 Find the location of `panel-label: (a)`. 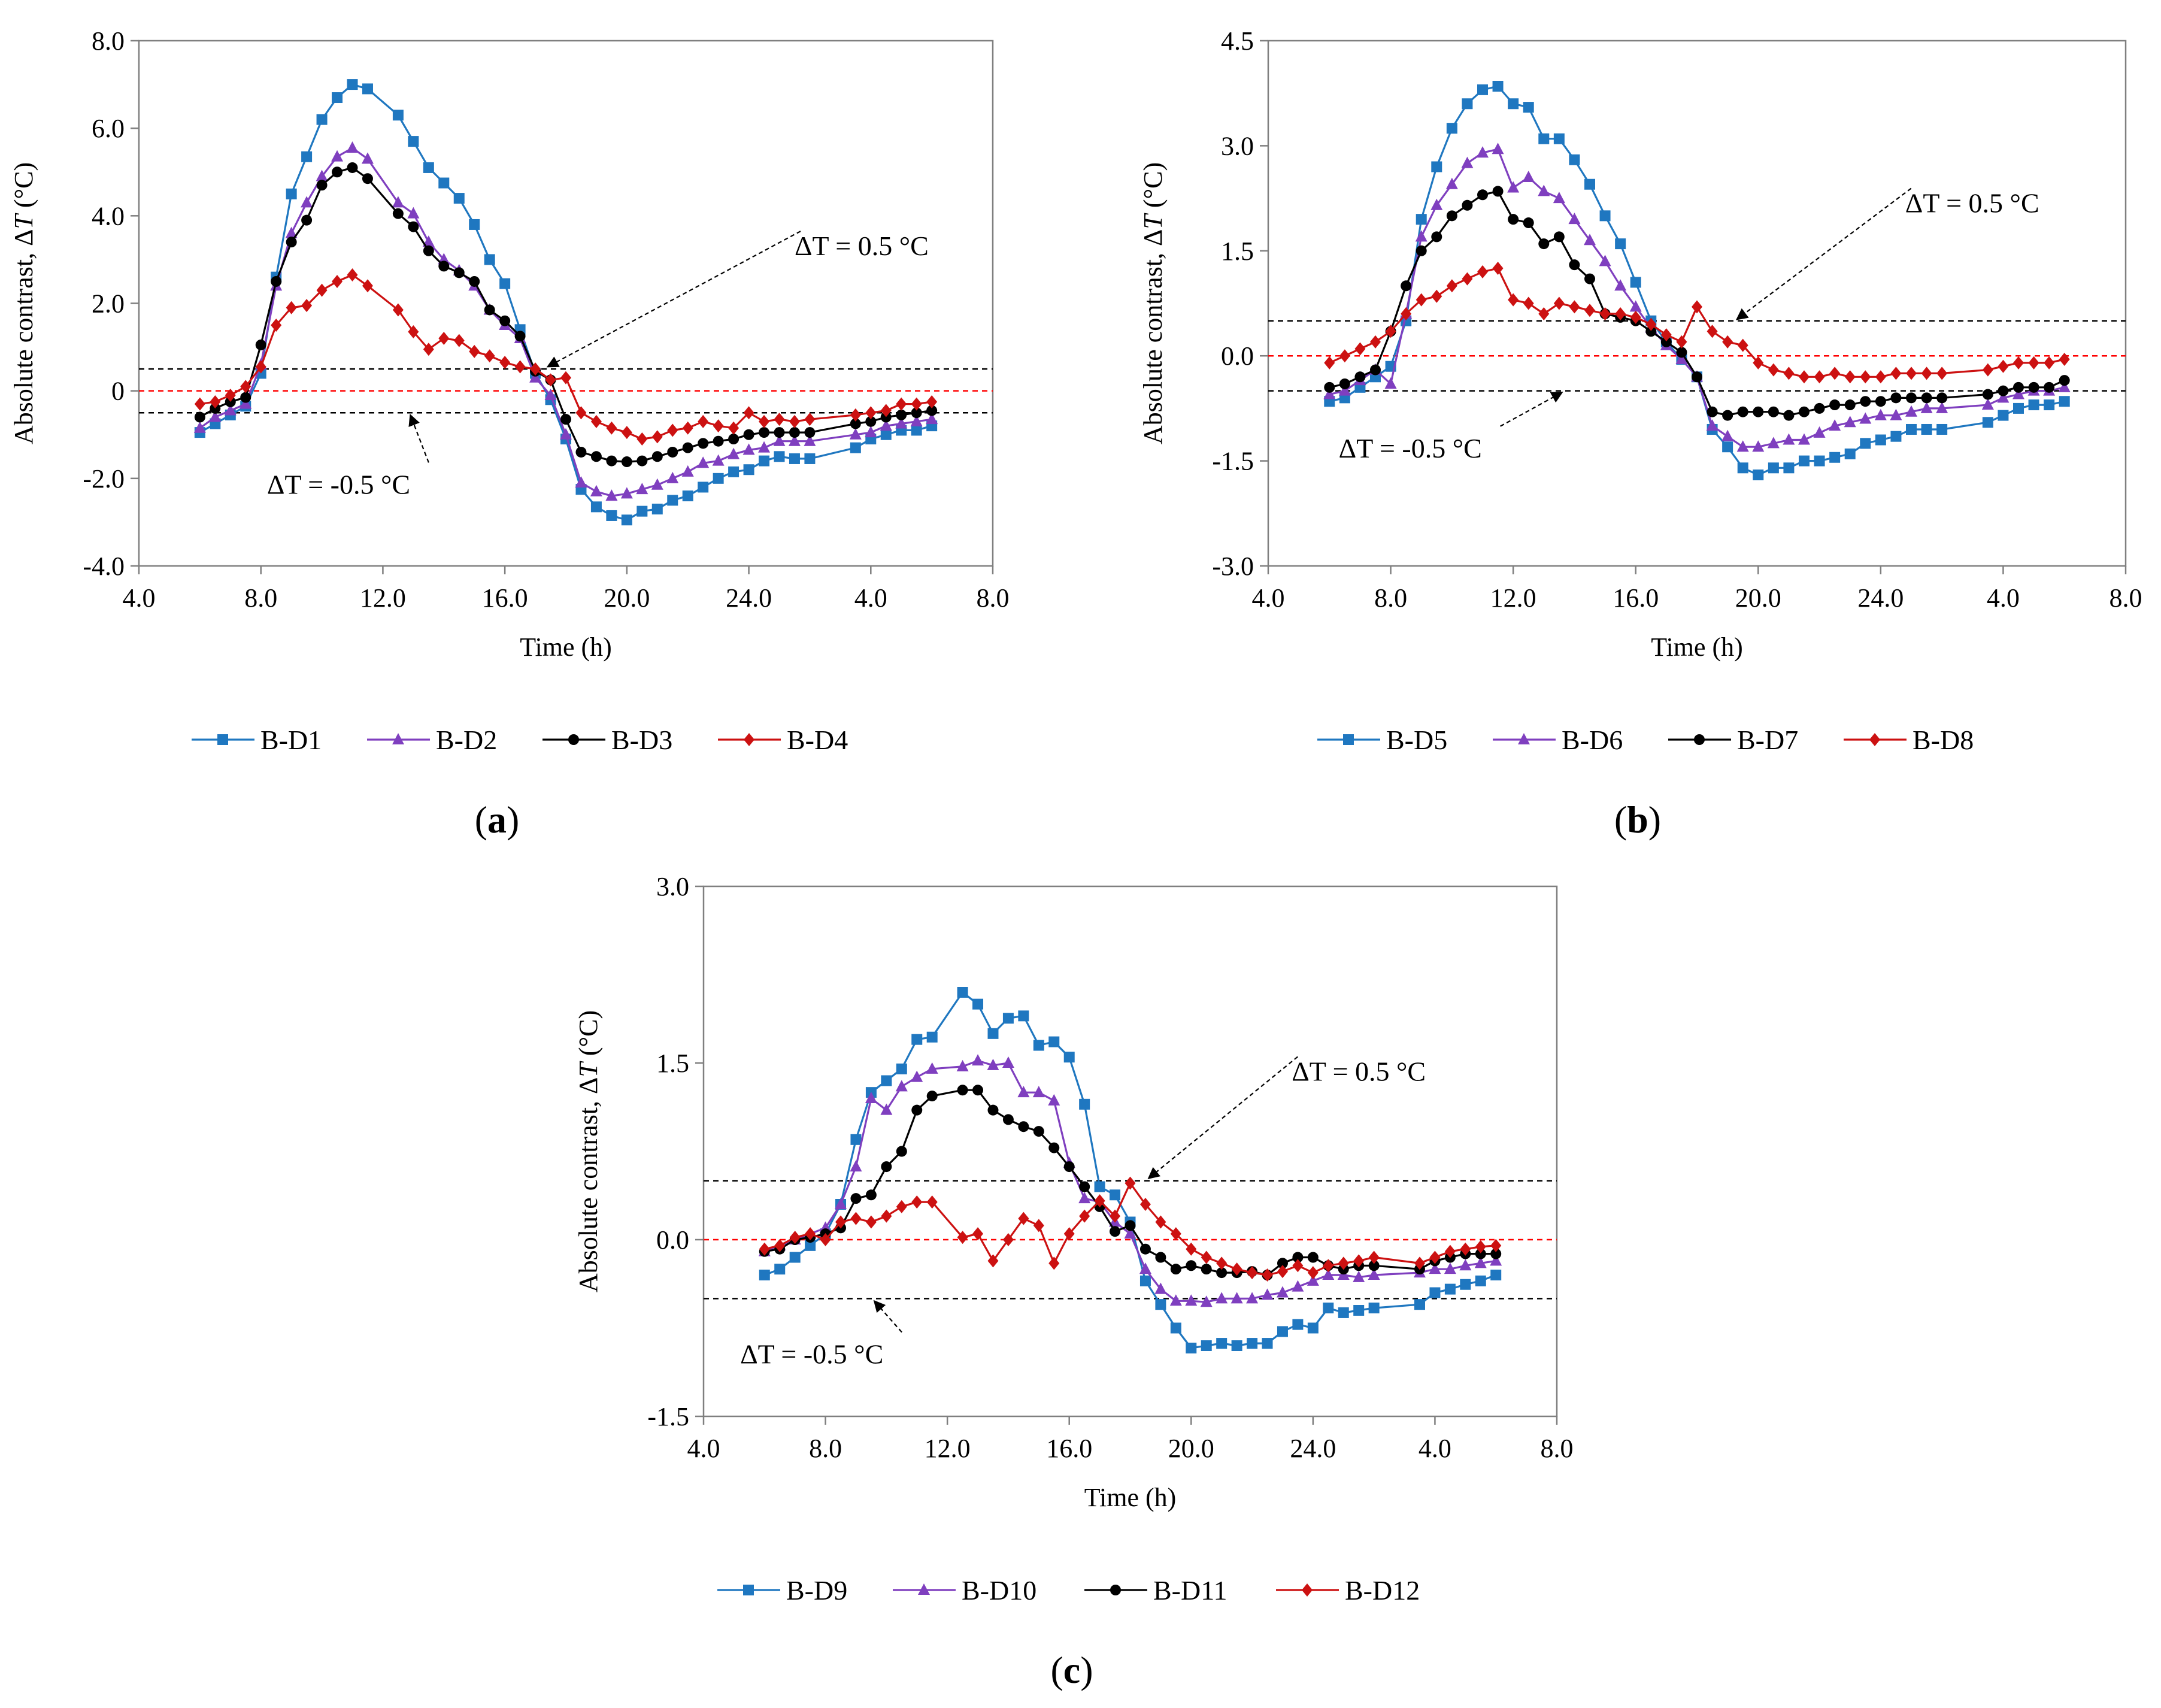

panel-label: (a) is located at coordinates (497, 819).